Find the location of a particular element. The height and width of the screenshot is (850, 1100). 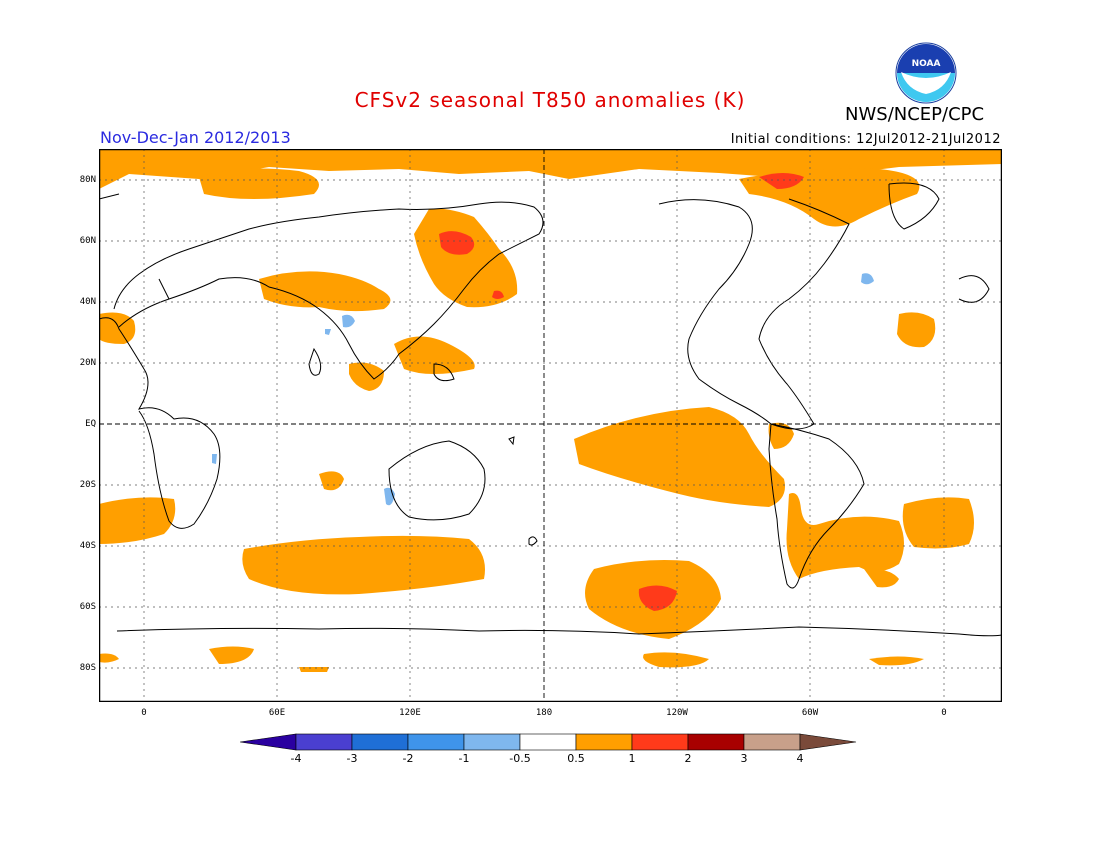

noaa-logo-icon: NOAA is located at coordinates (926, 73).